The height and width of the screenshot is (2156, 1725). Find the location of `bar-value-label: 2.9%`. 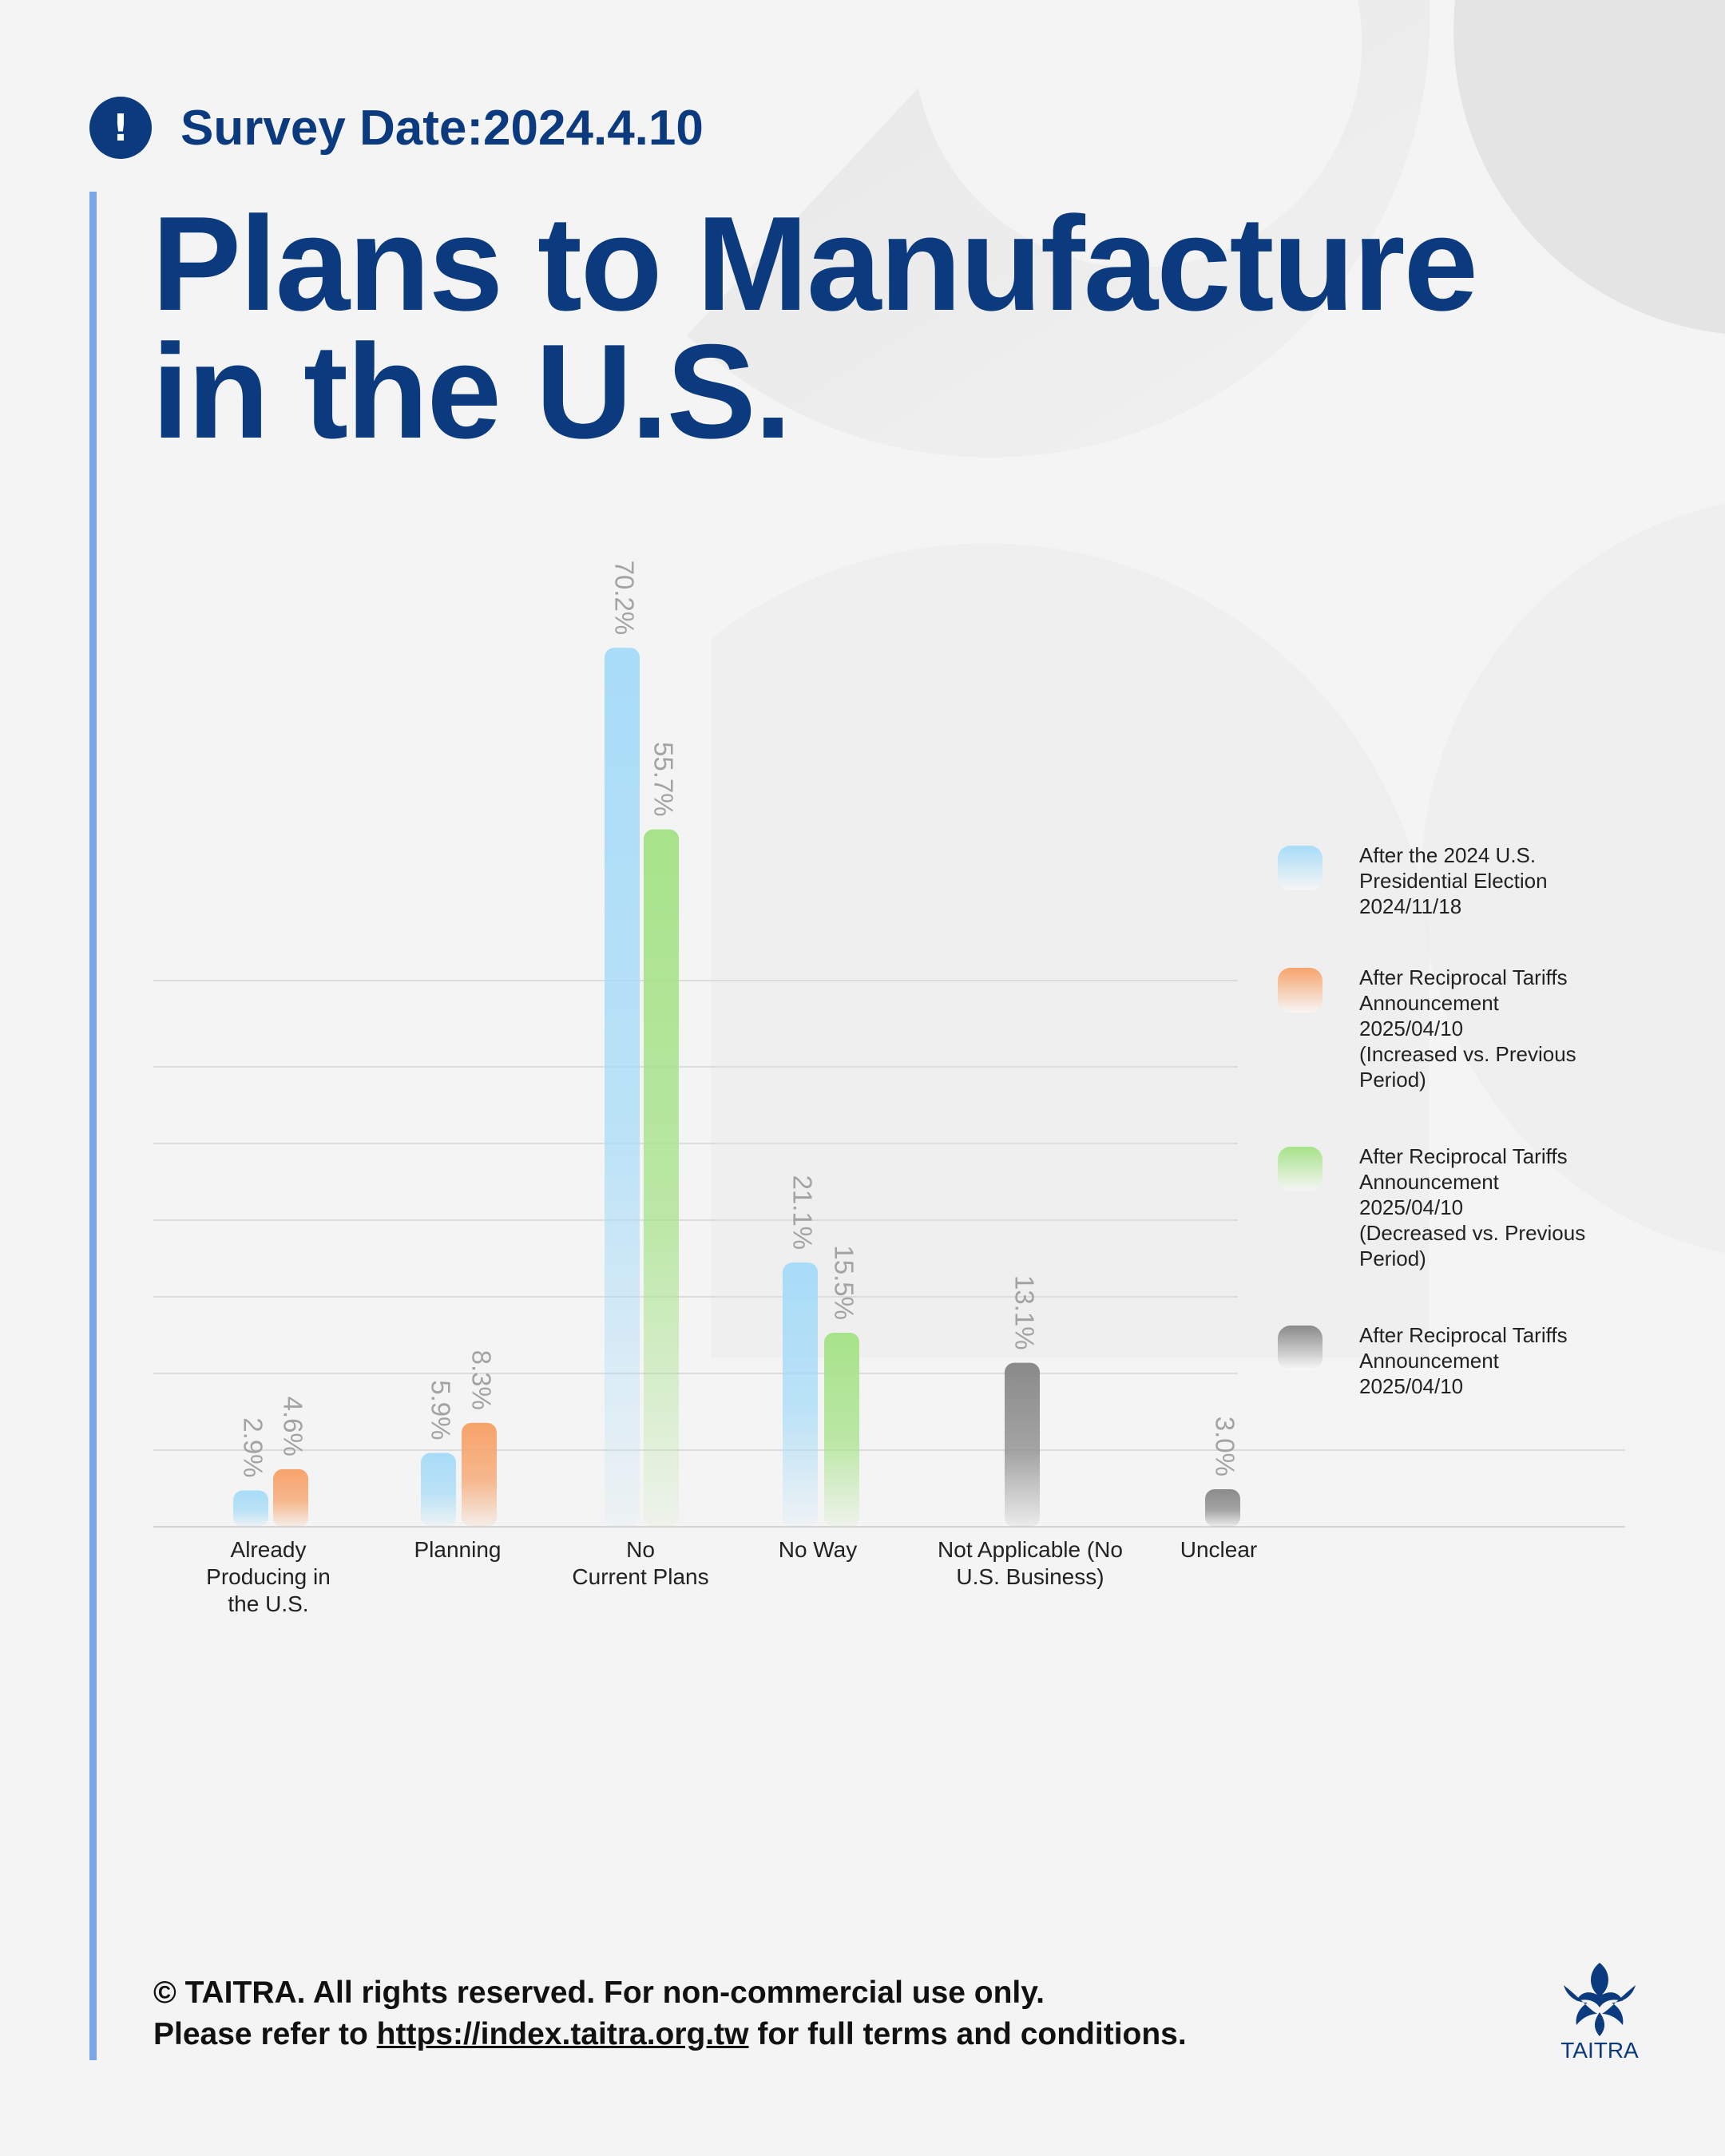

bar-value-label: 2.9% is located at coordinates (253, 1447).